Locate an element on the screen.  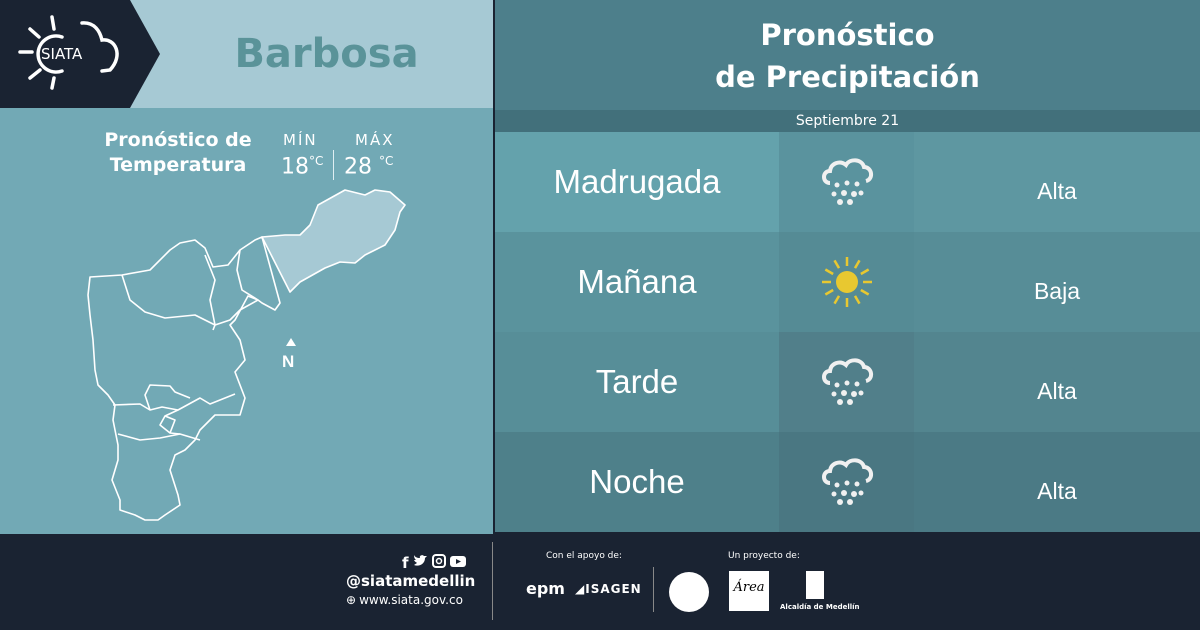
min-label: MÍN is located at coordinates (300, 140).